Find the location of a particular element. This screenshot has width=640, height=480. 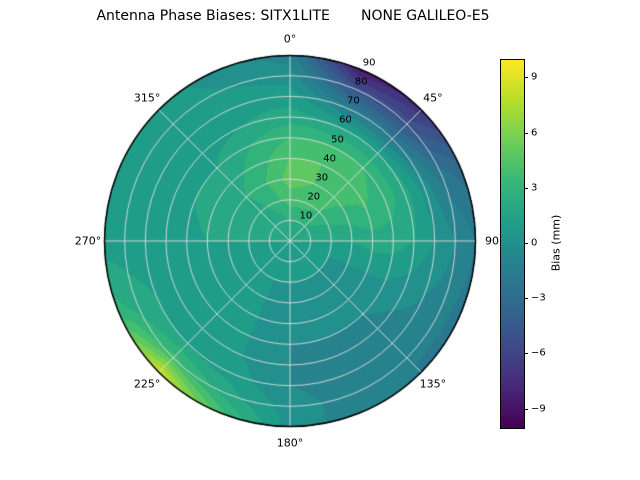

theta-label-135: 135° is located at coordinates (433, 384).